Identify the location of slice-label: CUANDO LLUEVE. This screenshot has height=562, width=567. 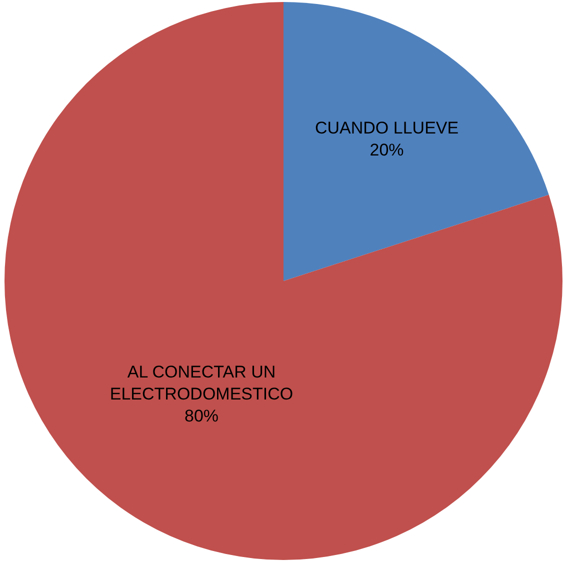
(386, 128).